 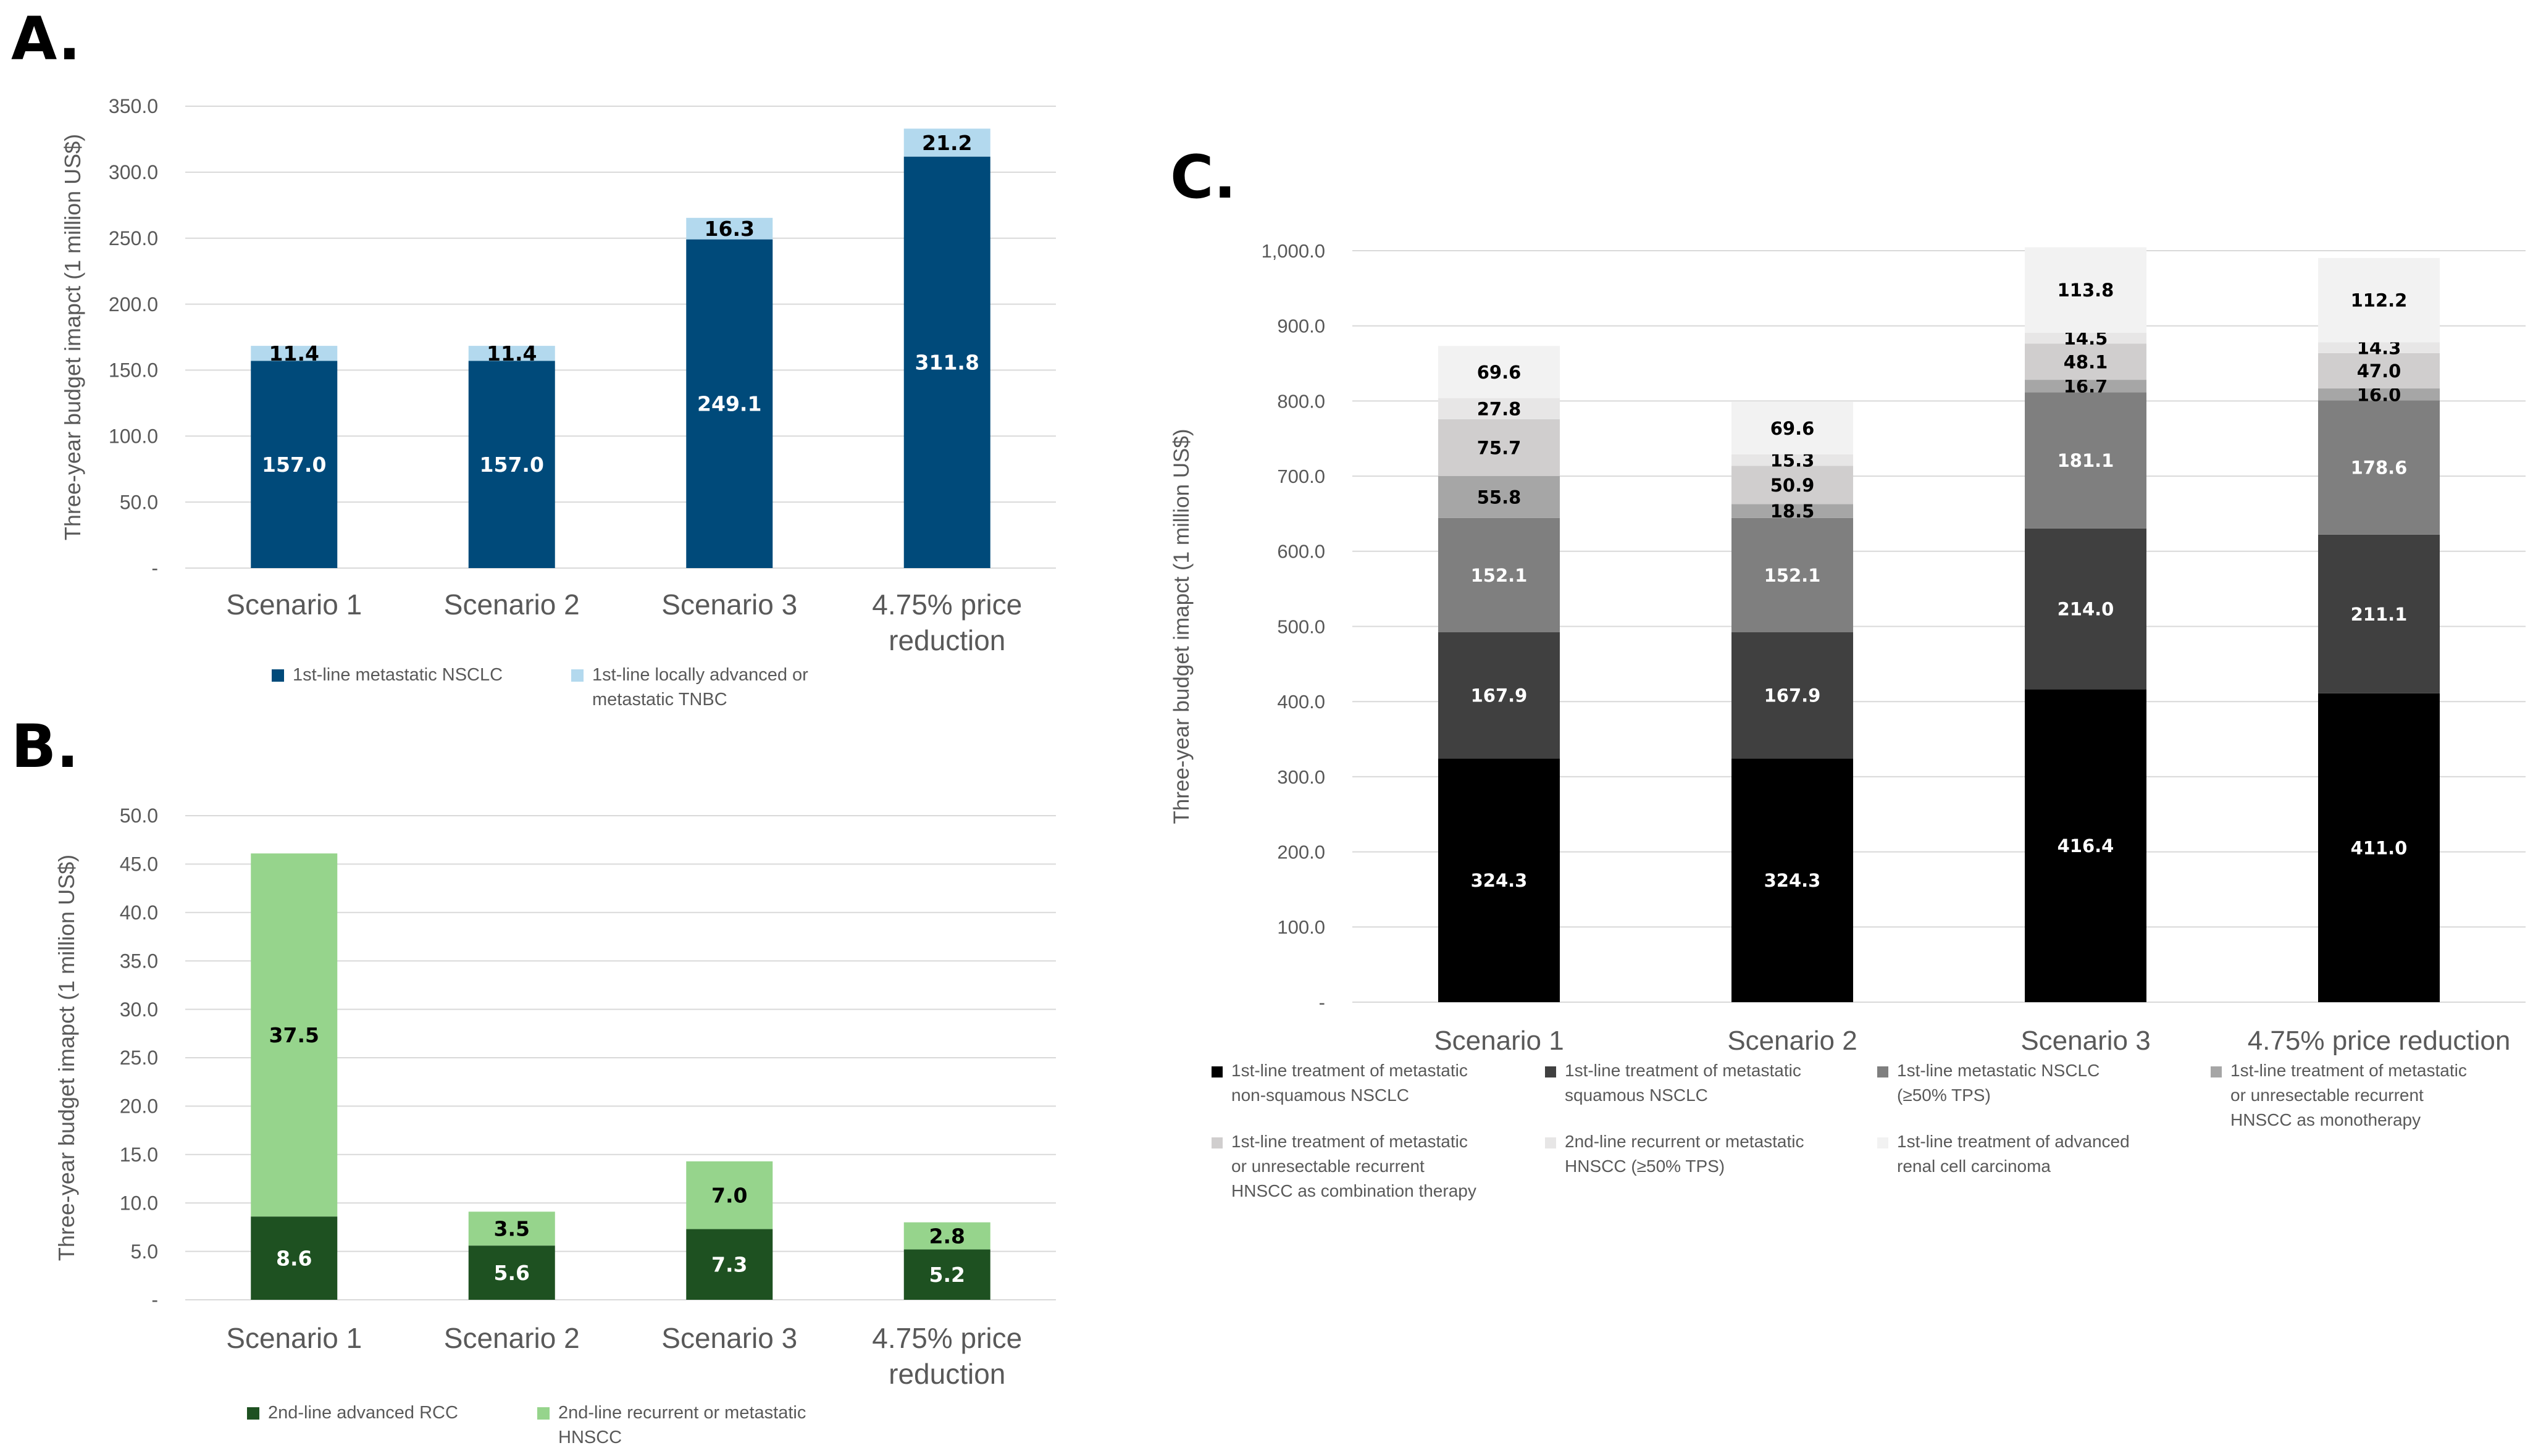 What do you see at coordinates (1301, 702) in the screenshot?
I see `y-tick-label: 400.0` at bounding box center [1301, 702].